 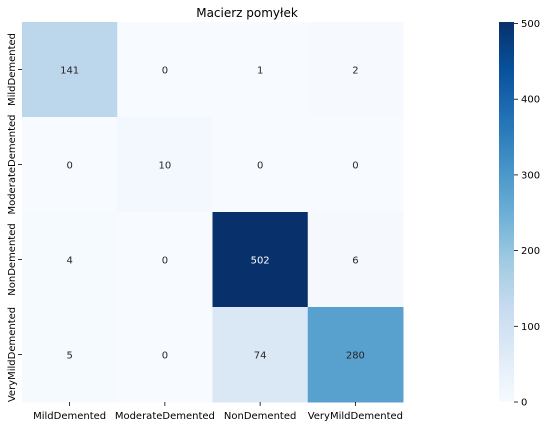 What do you see at coordinates (519, 214) in the screenshot?
I see `colorbar: 0 100 200 300 400 500` at bounding box center [519, 214].